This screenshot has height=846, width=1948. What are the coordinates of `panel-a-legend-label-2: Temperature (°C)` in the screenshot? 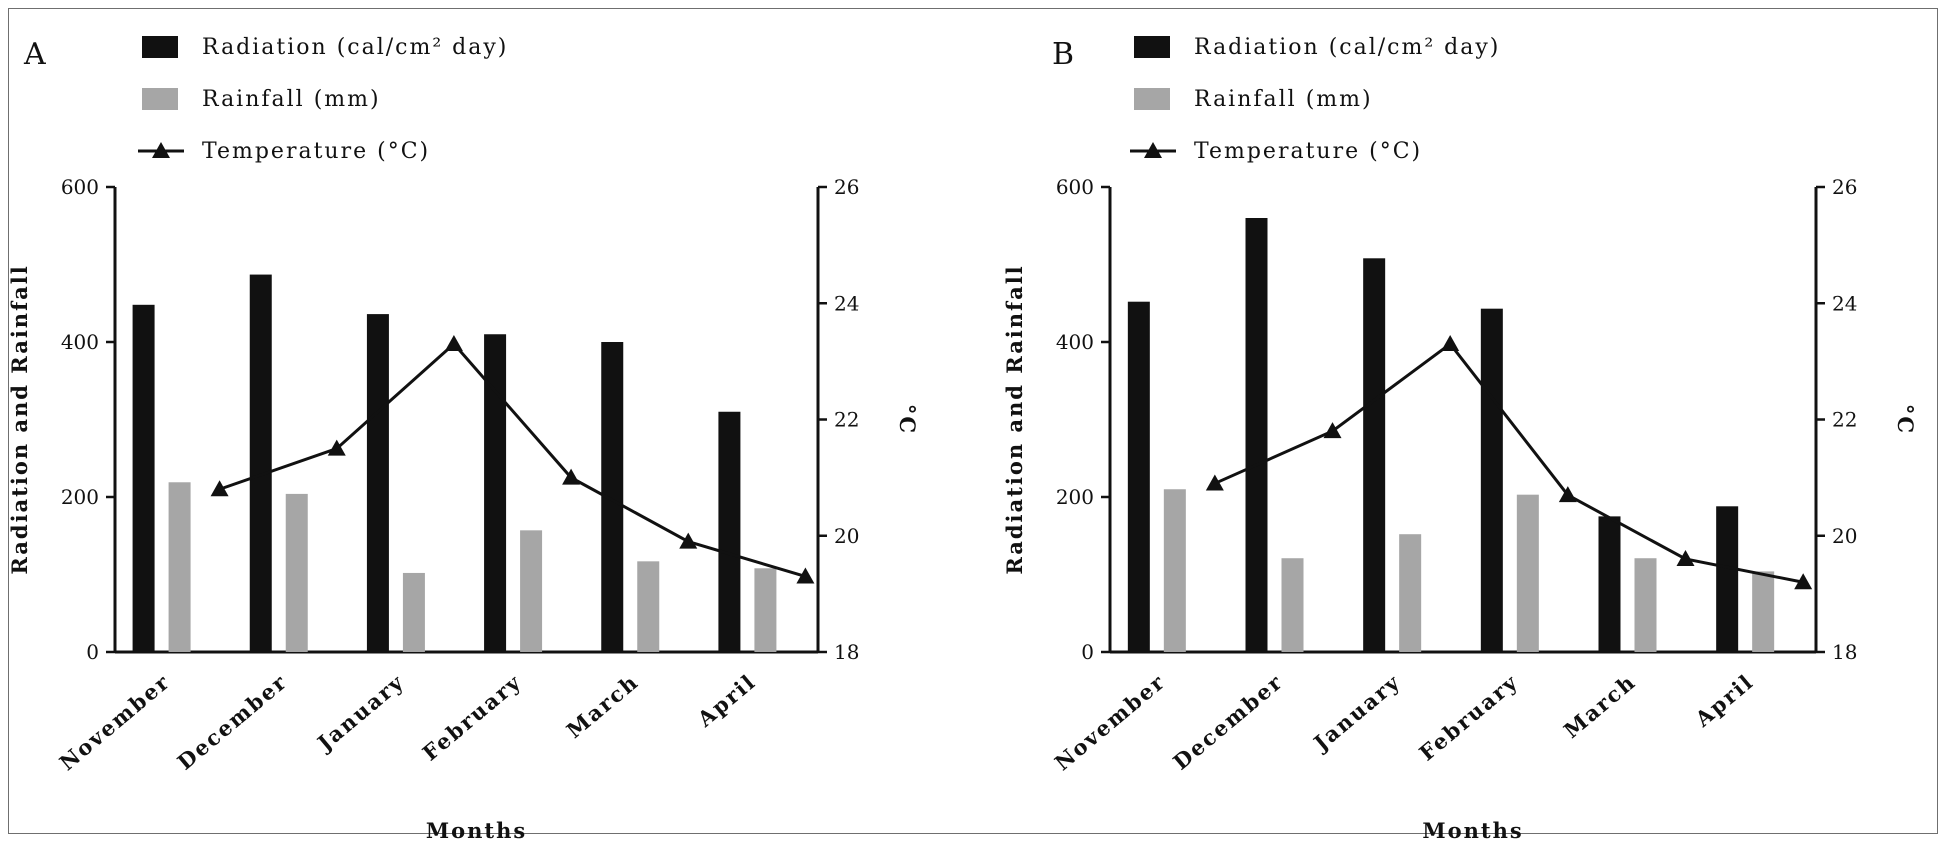 It's located at (316, 151).